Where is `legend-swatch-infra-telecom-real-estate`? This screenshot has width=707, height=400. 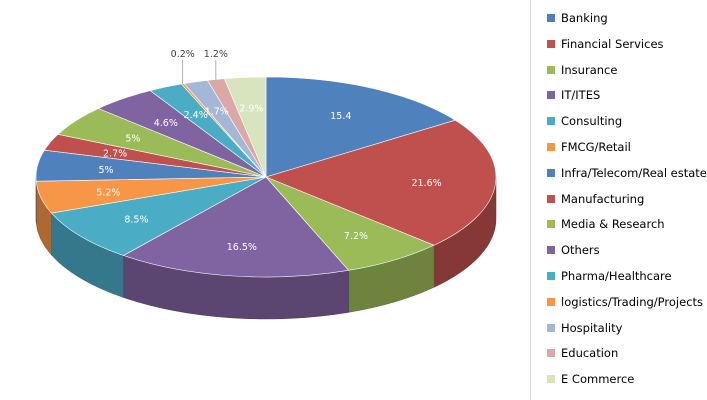
legend-swatch-infra-telecom-real-estate is located at coordinates (551, 172).